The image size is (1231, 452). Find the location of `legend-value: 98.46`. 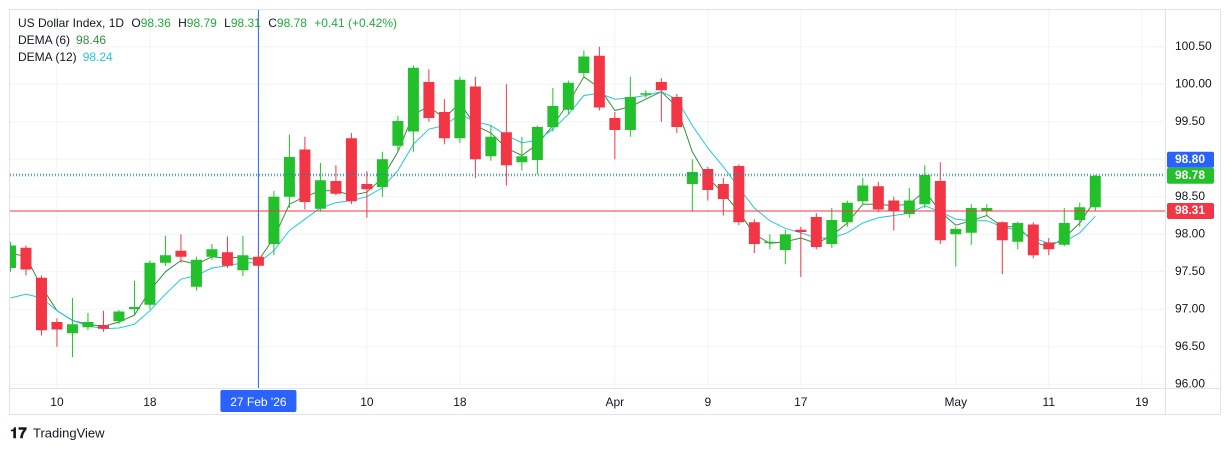

legend-value: 98.46 is located at coordinates (91, 40).